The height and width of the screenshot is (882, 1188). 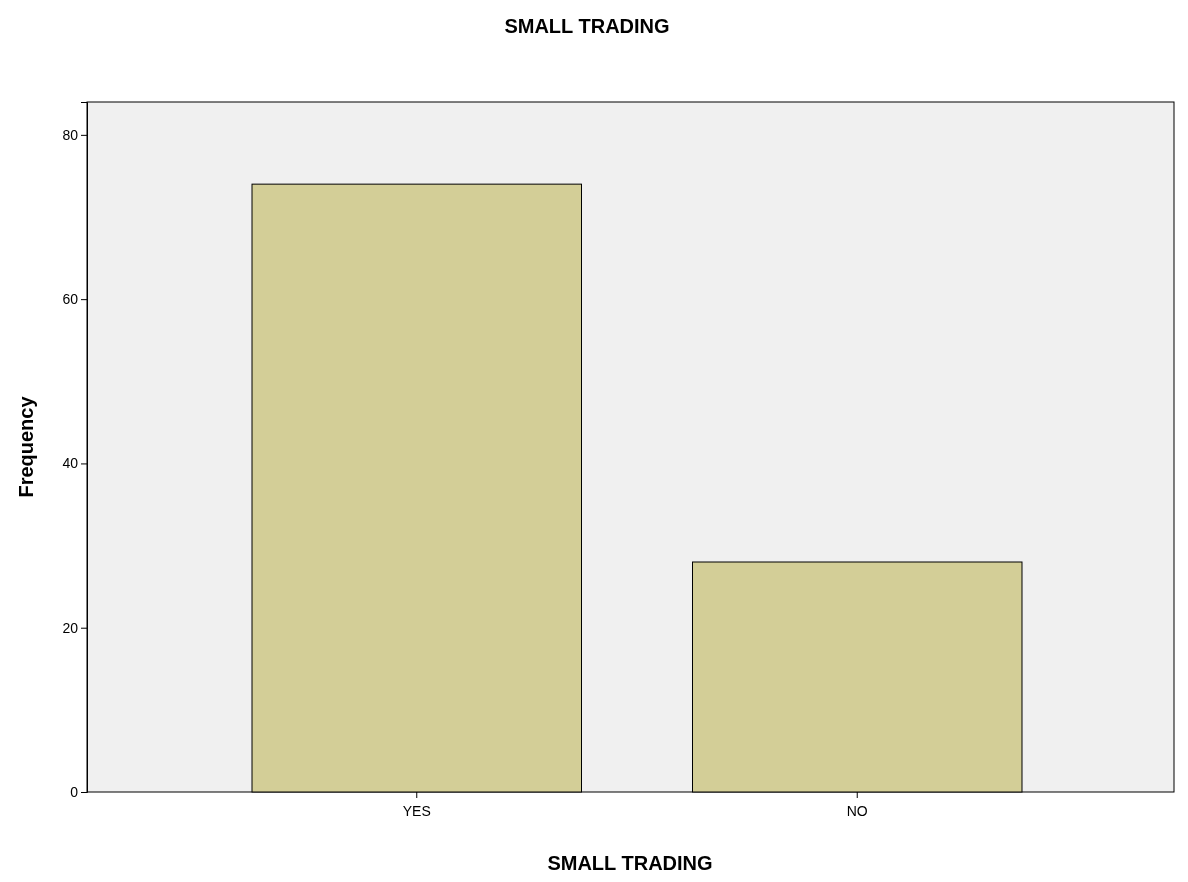 I want to click on x-axis-title: SMALL TRADING, so click(x=630, y=863).